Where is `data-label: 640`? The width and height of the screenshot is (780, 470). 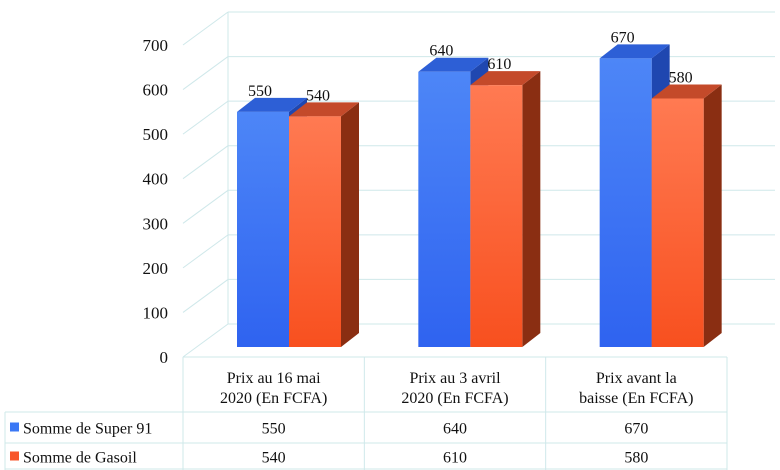
data-label: 640 is located at coordinates (441, 51).